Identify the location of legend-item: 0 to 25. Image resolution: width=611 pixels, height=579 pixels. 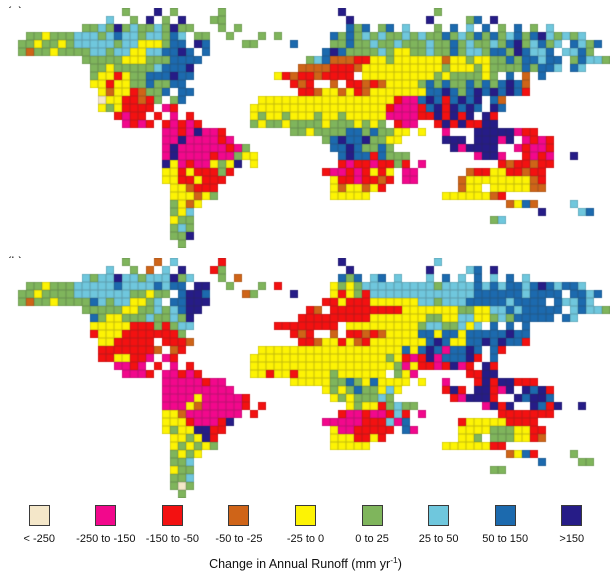
(372, 525).